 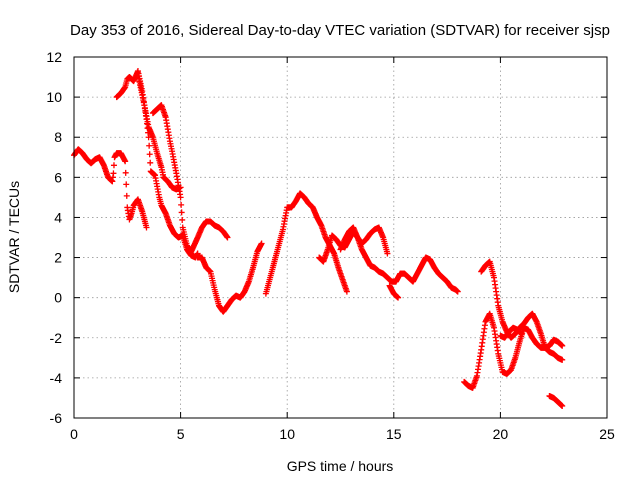 I want to click on series-seg14, so click(x=556, y=400).